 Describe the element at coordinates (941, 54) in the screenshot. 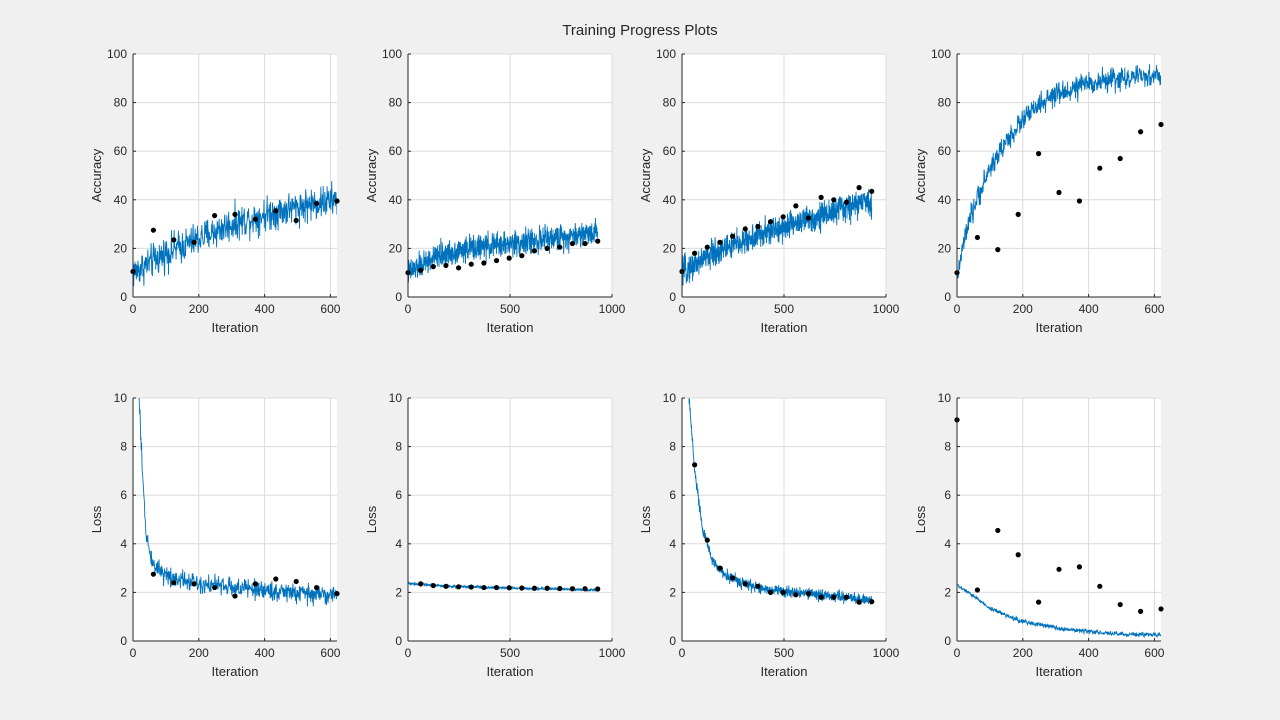

I see `y-tick-label: 100` at that location.